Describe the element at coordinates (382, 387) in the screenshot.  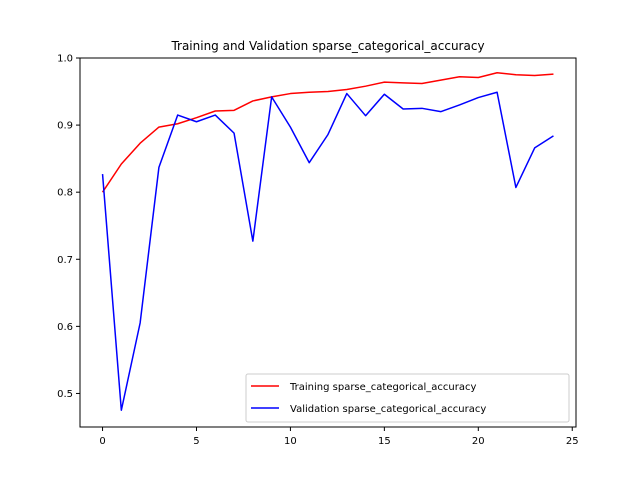
I see `legend-label: Training sparse_categorical_accuracy` at that location.